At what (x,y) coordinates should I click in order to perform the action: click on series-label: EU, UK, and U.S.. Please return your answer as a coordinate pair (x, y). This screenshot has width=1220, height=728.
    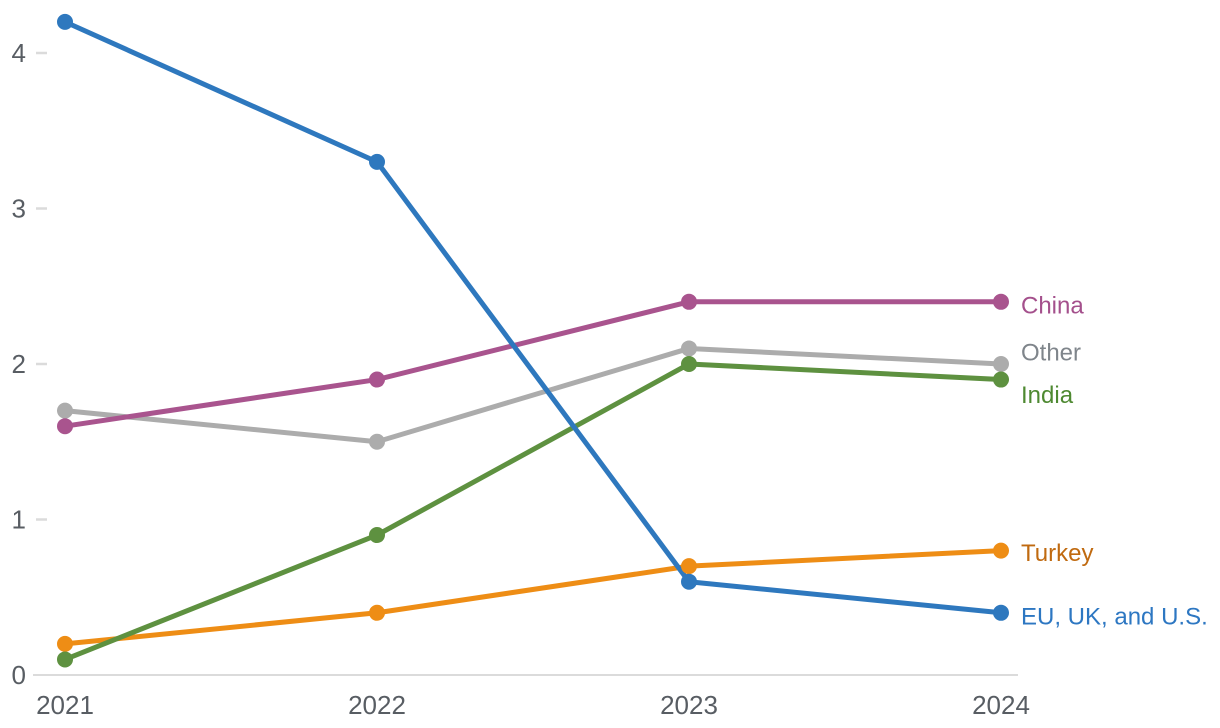
    Looking at the image, I should click on (1114, 616).